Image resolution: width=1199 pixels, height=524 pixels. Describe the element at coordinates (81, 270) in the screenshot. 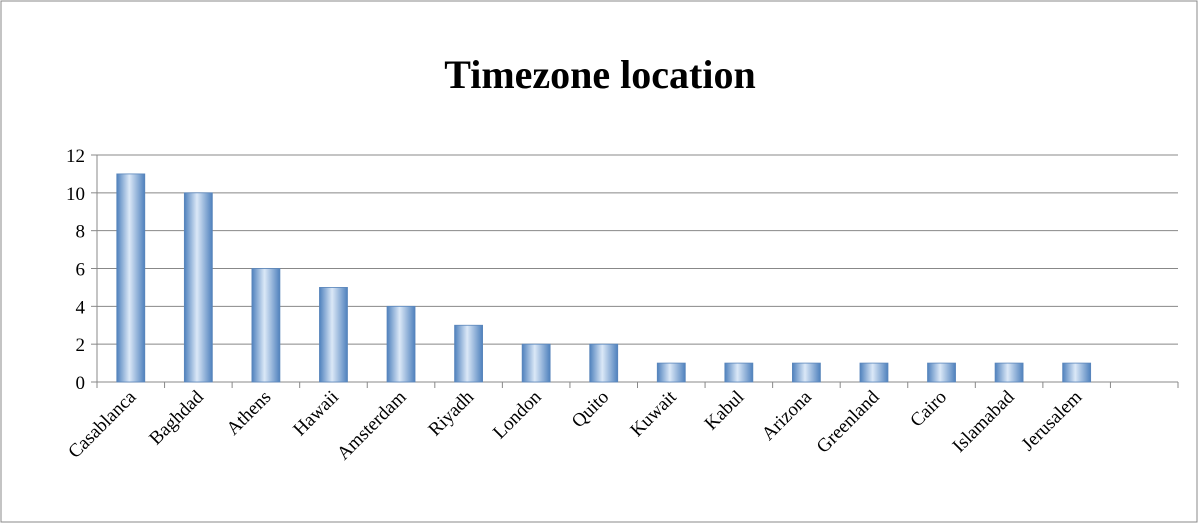

I see `y-tick-label: 6` at that location.